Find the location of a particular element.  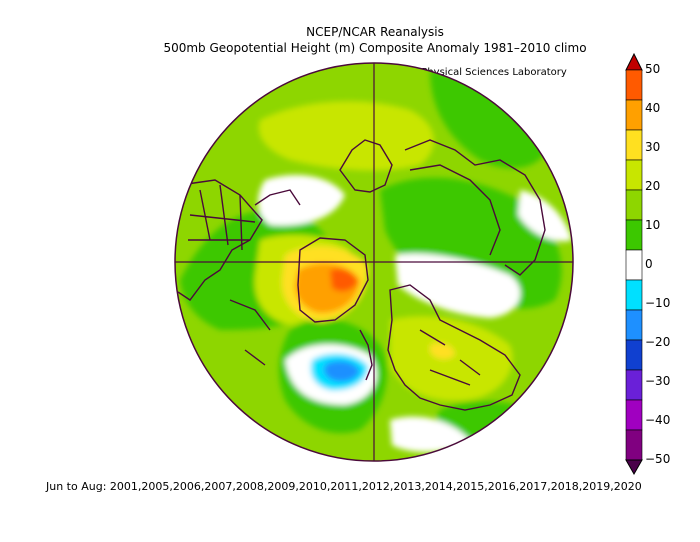

colorbar-label: 30 is located at coordinates (653, 147).